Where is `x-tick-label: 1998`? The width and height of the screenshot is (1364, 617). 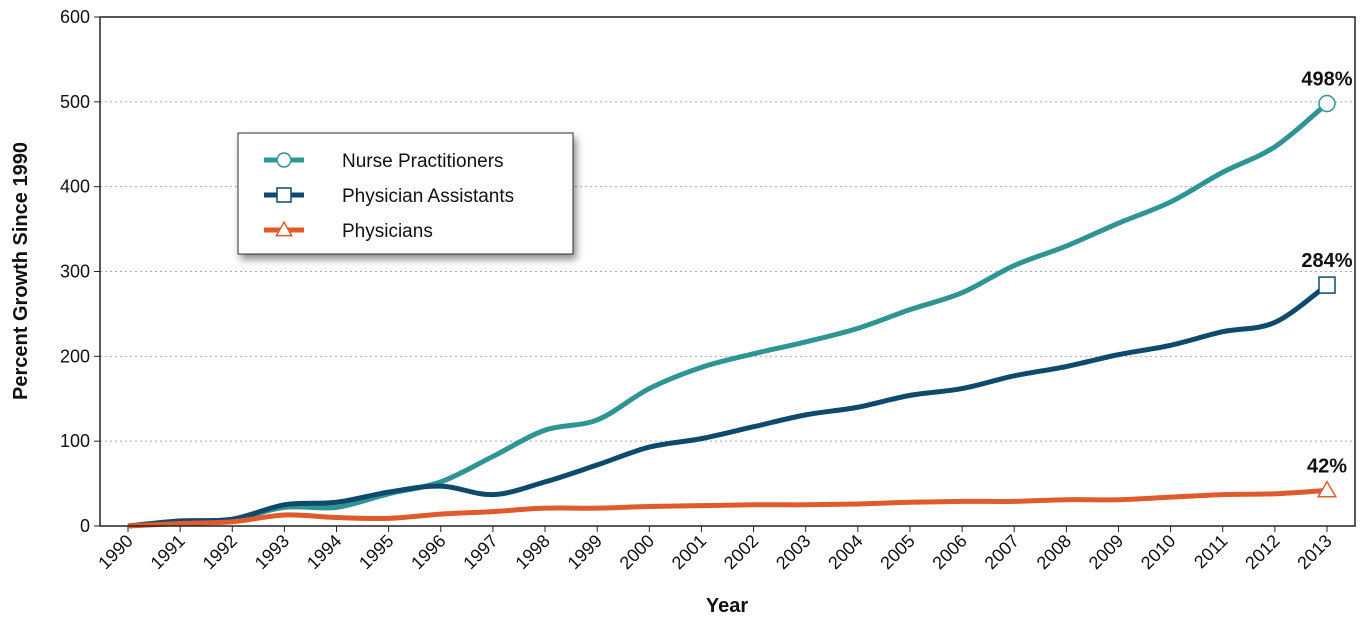
x-tick-label: 1998 is located at coordinates (532, 552).